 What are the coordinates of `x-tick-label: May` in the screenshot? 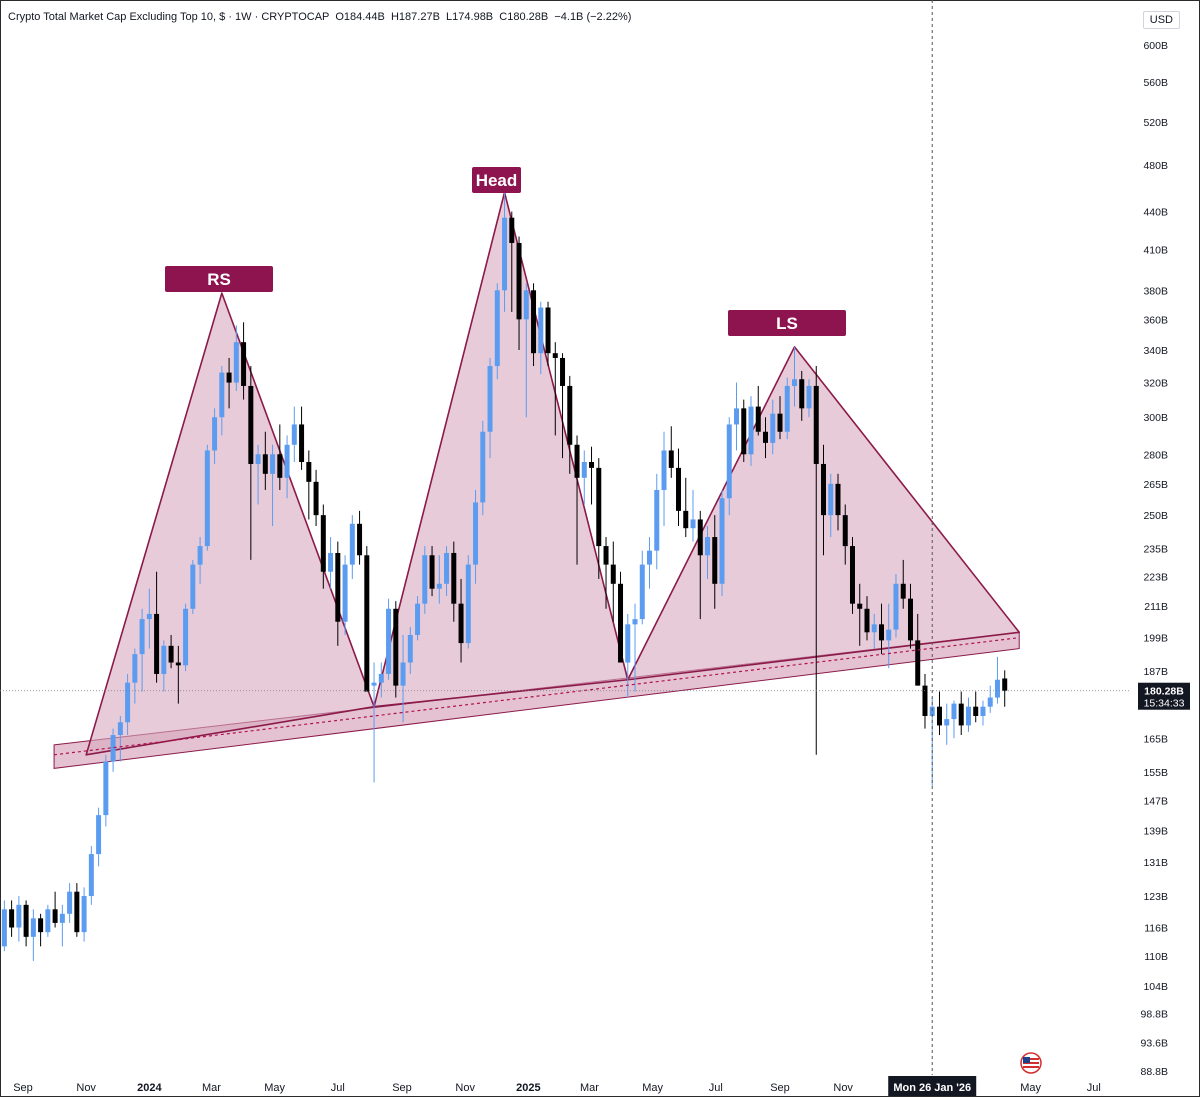 It's located at (274, 1088).